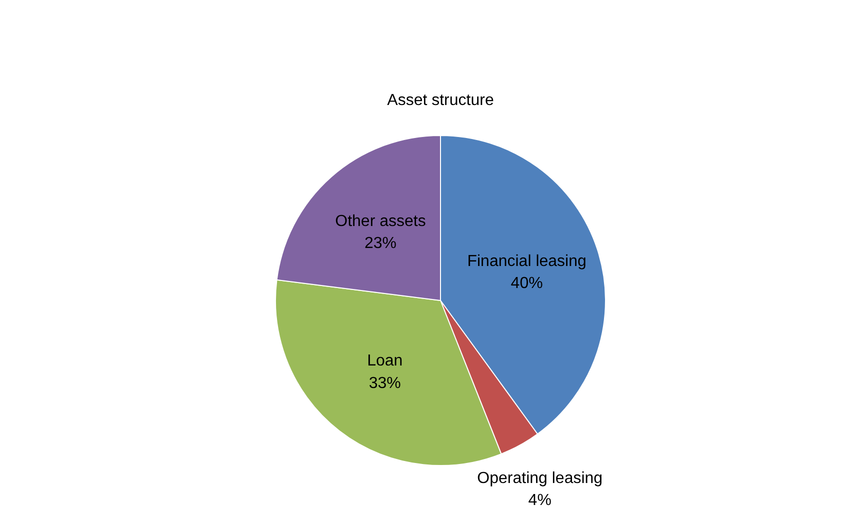 This screenshot has width=857, height=510. I want to click on slice-label: Financial leasing, so click(526, 261).